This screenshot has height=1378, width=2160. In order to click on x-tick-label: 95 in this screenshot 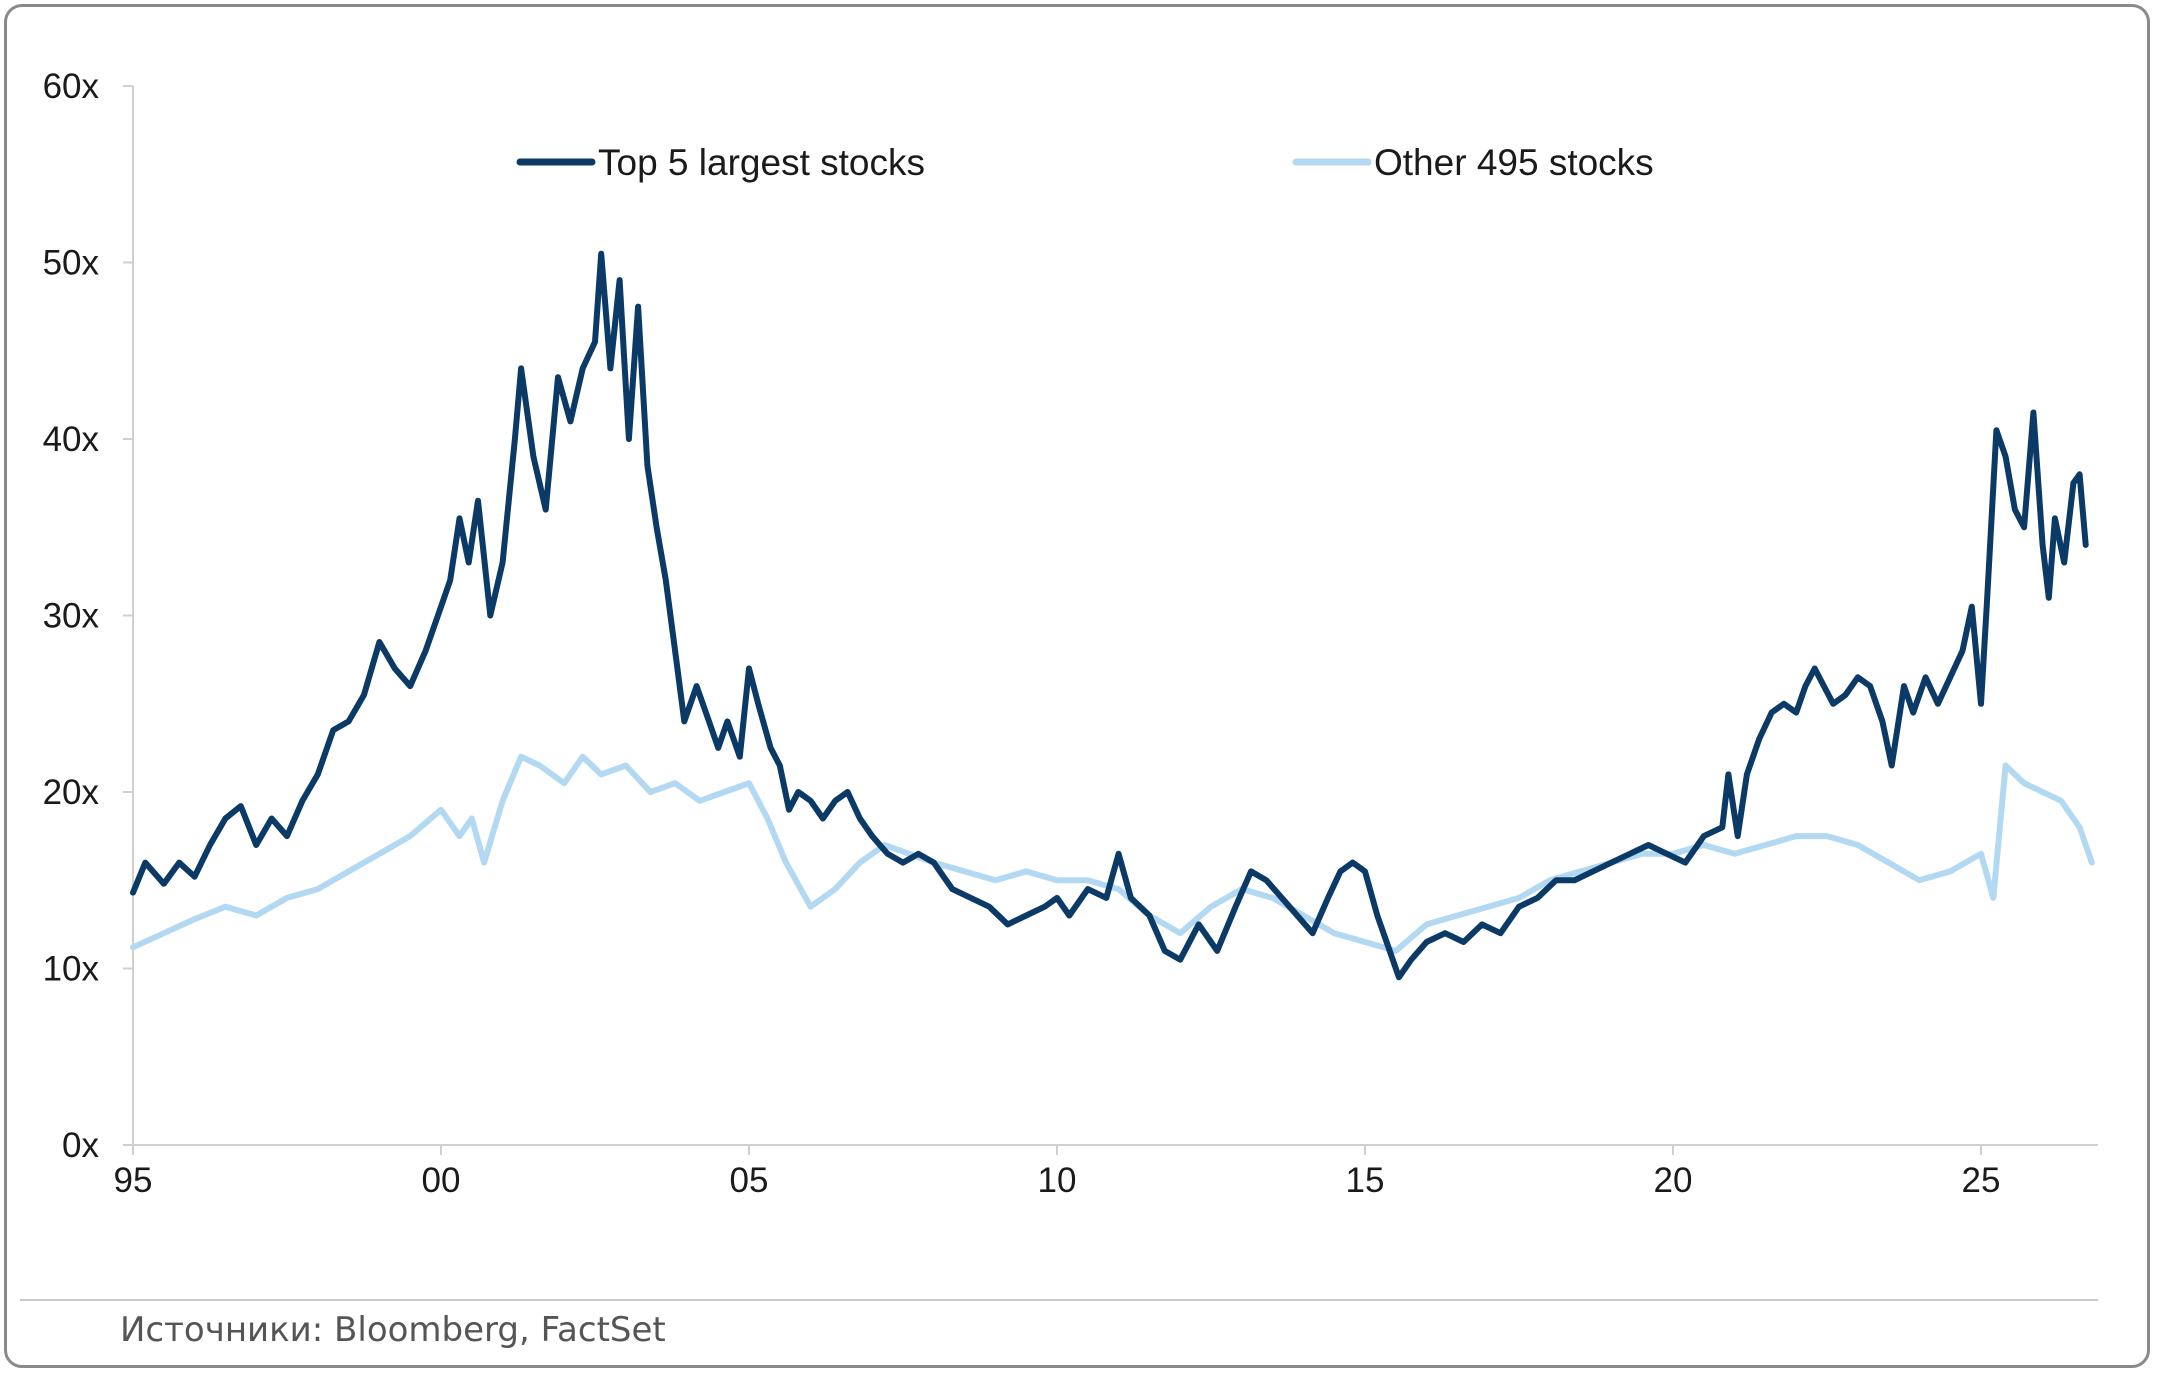, I will do `click(133, 1180)`.